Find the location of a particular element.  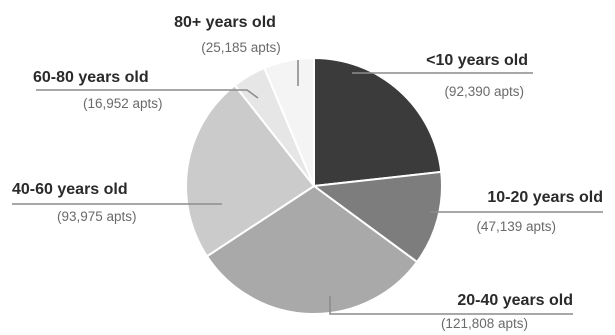

label-20-40-count: (121,808 apts) is located at coordinates (484, 323).